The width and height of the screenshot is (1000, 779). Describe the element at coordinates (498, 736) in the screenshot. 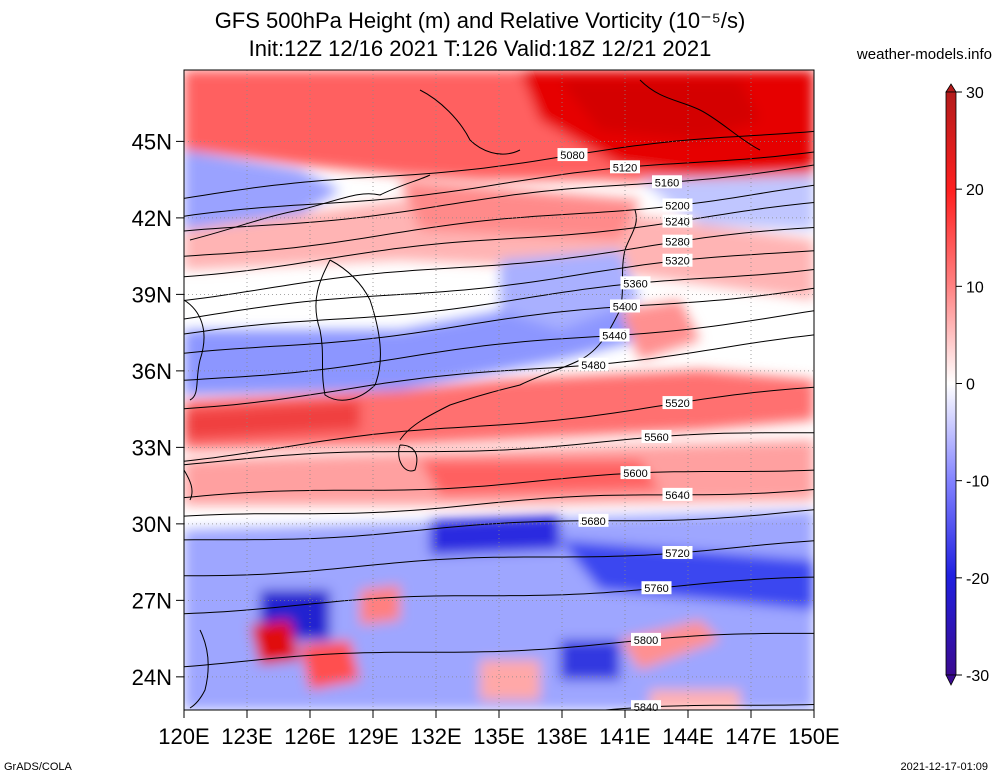

I see `lon-label: 135E` at that location.